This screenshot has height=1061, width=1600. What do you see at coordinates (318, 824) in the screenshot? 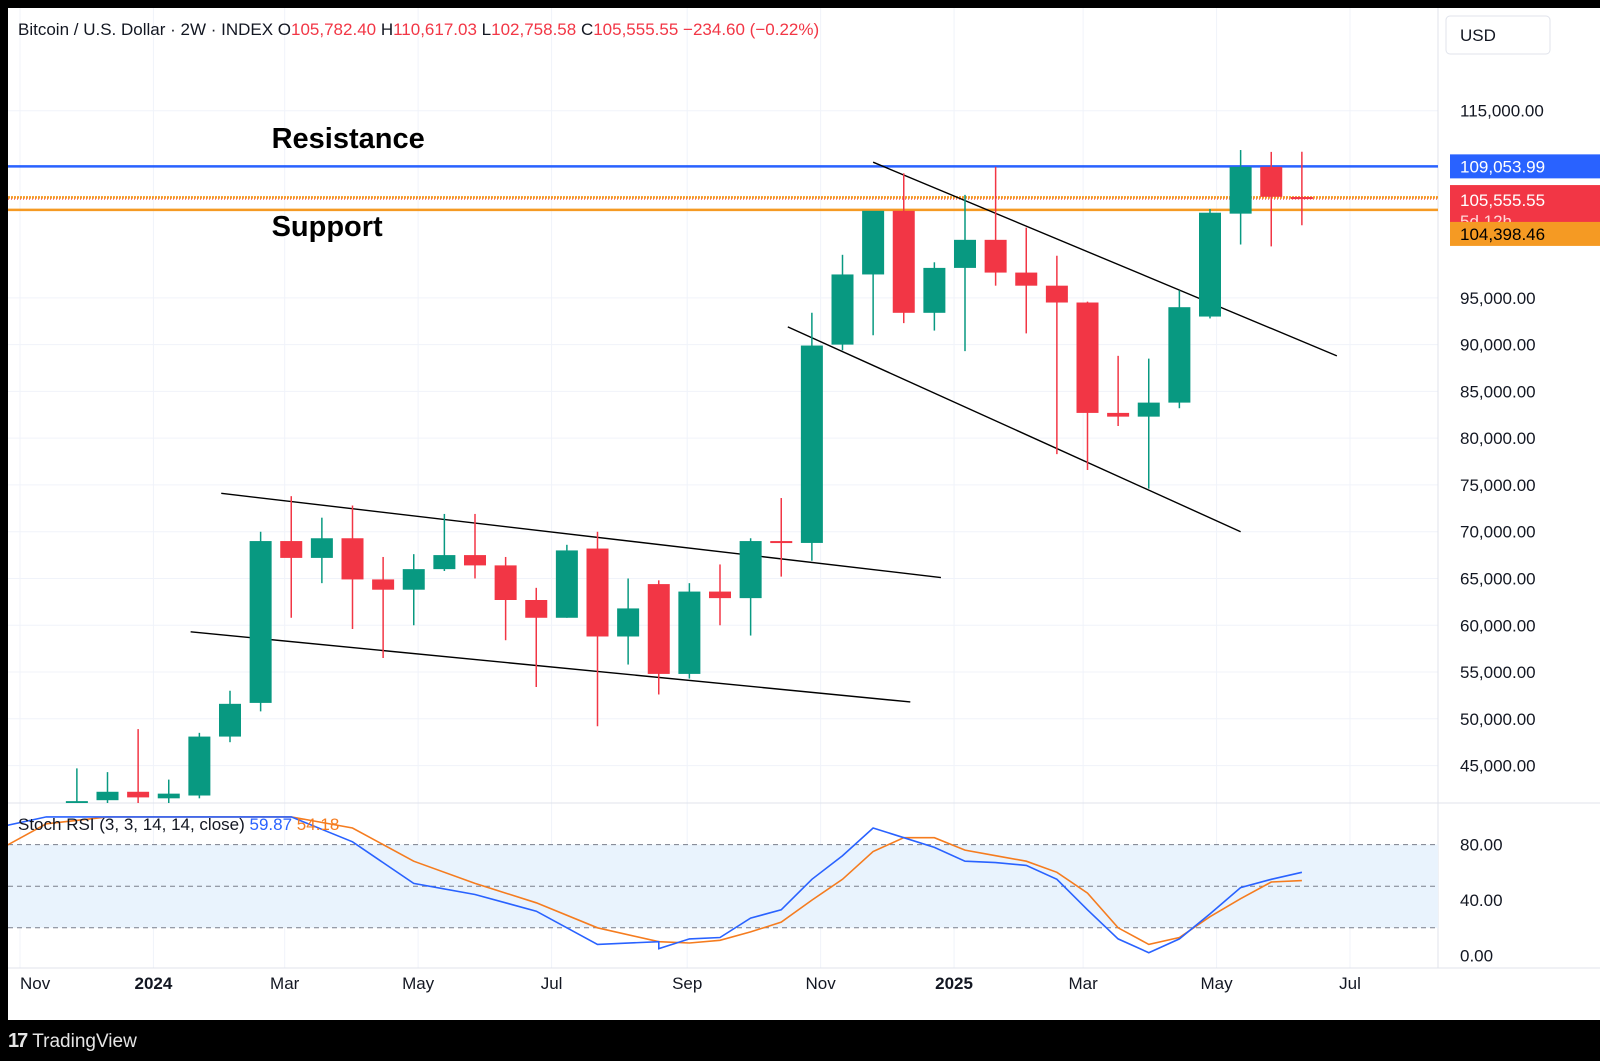
I see `stoch-d-value: 54.18` at bounding box center [318, 824].